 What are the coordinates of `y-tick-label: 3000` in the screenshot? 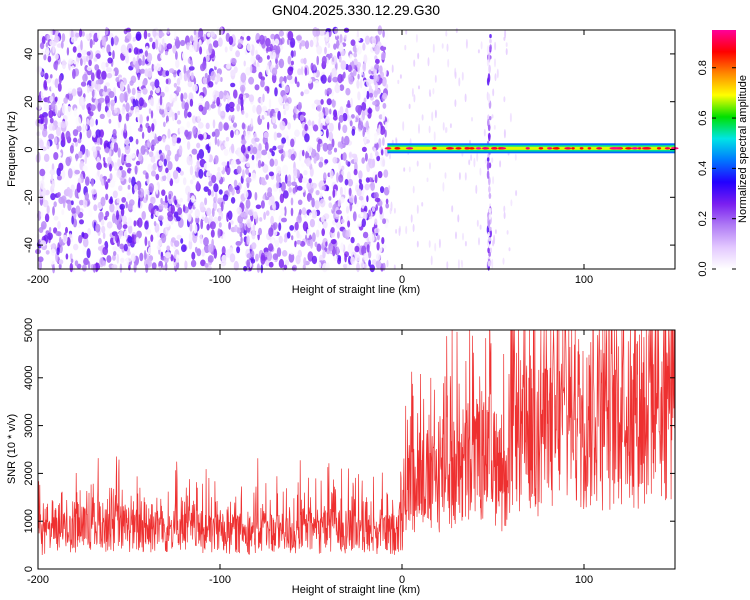 It's located at (29, 425).